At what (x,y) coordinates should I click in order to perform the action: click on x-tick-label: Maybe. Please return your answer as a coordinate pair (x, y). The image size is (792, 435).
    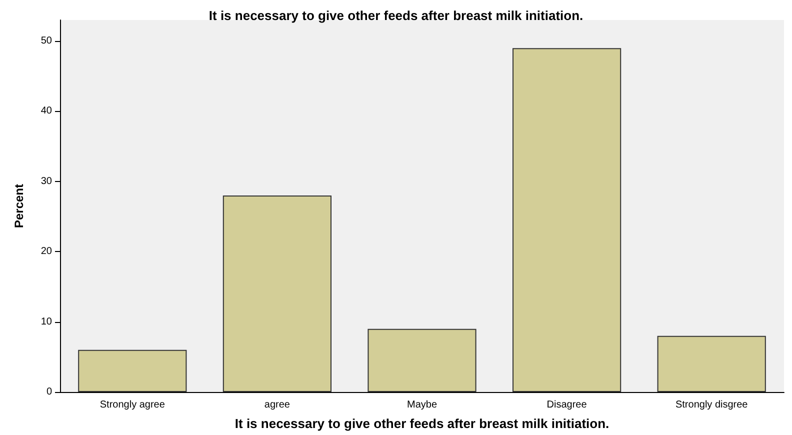
    Looking at the image, I should click on (422, 405).